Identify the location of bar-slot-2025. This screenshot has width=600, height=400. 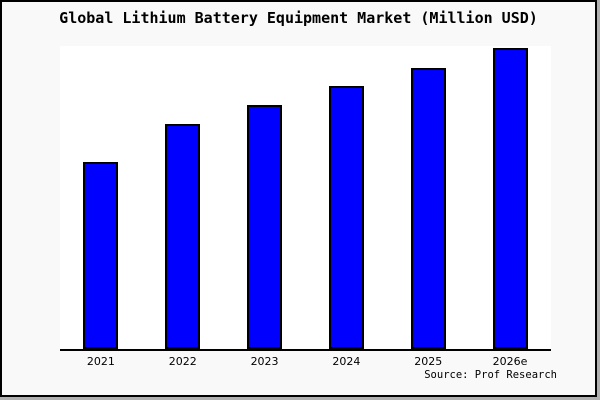
(428, 197).